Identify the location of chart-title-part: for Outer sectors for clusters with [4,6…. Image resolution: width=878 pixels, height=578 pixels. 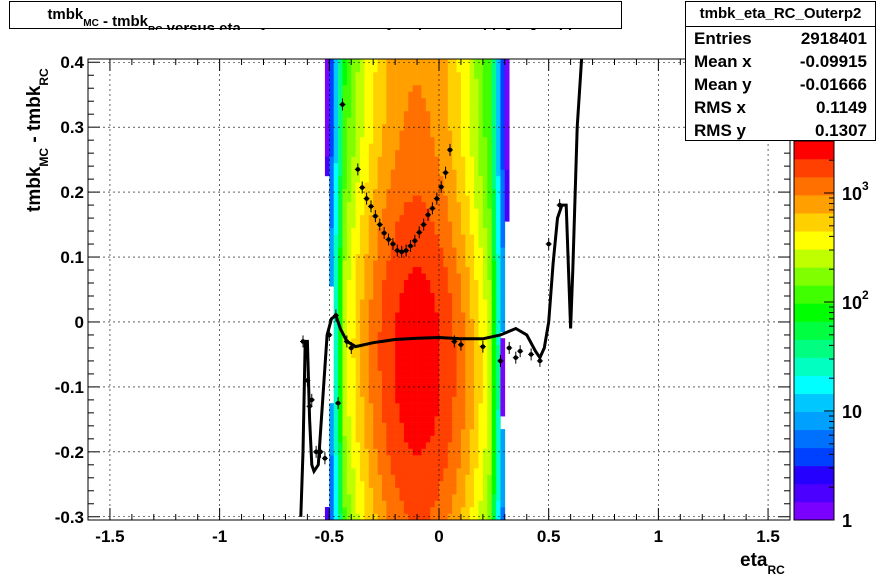
(419, 28).